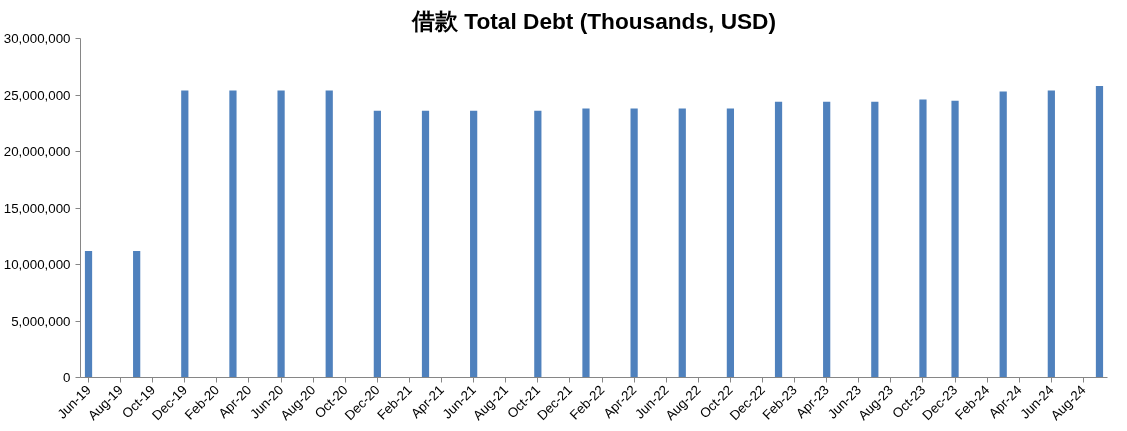 The width and height of the screenshot is (1127, 431). What do you see at coordinates (37, 151) in the screenshot?
I see `y-tick-label: 20,000,000` at bounding box center [37, 151].